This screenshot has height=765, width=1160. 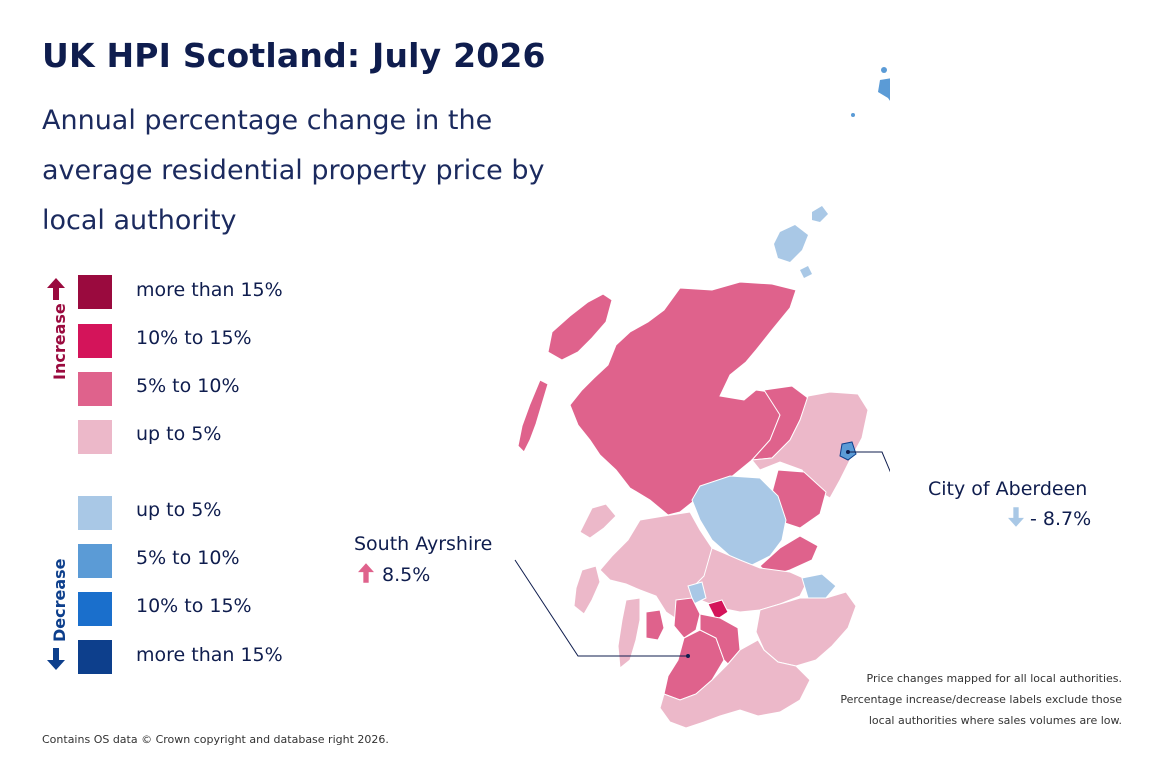 I want to click on region-north-ayrshire, so click(x=687, y=618).